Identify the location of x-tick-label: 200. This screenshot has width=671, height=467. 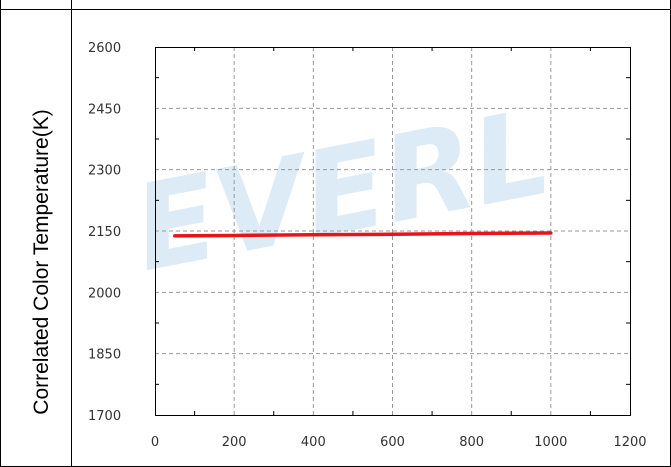
(234, 442).